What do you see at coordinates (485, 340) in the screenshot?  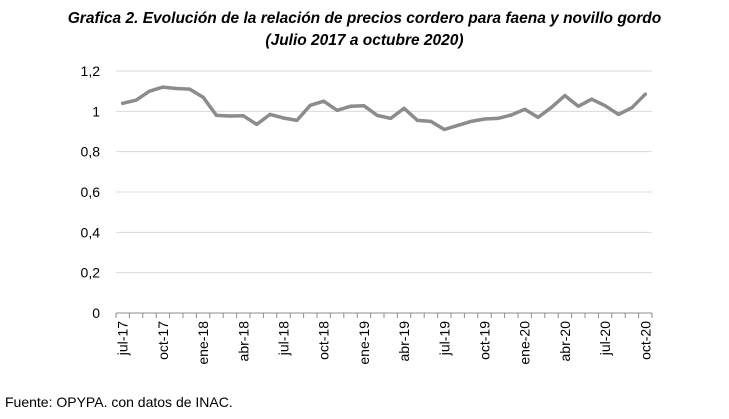 I see `x-tick-label: oct-19` at bounding box center [485, 340].